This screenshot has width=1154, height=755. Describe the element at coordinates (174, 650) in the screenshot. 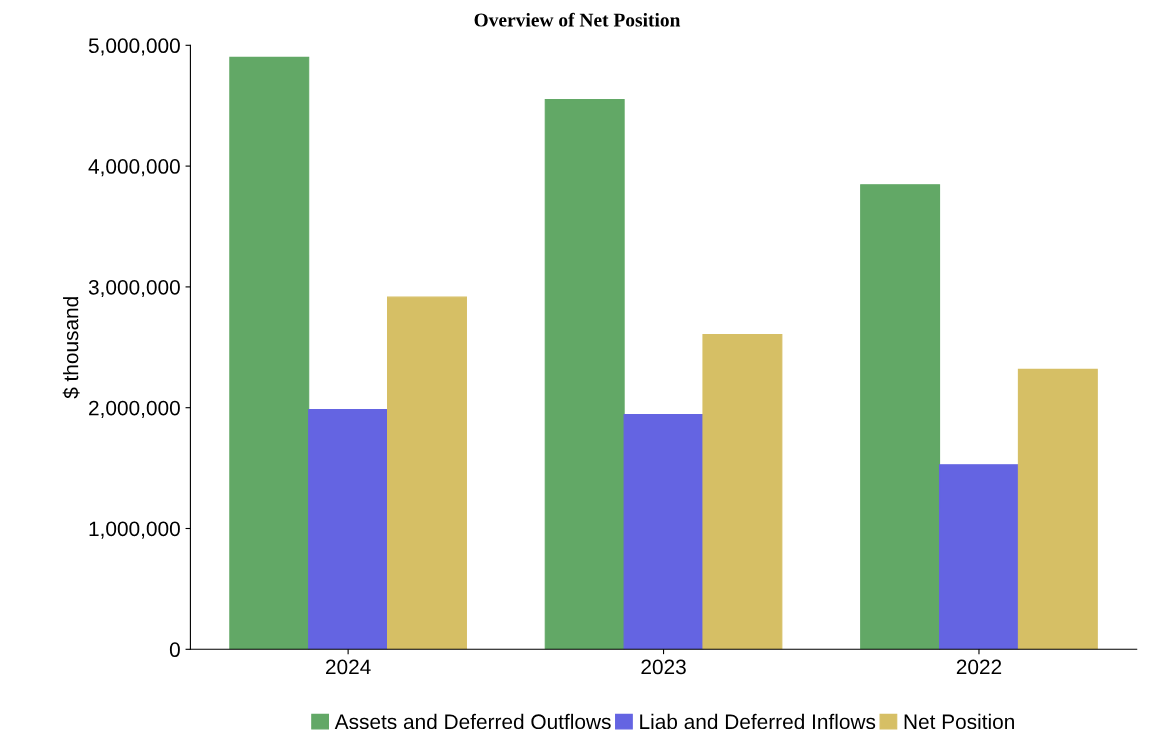

I see `y-tick-label: 0` at that location.